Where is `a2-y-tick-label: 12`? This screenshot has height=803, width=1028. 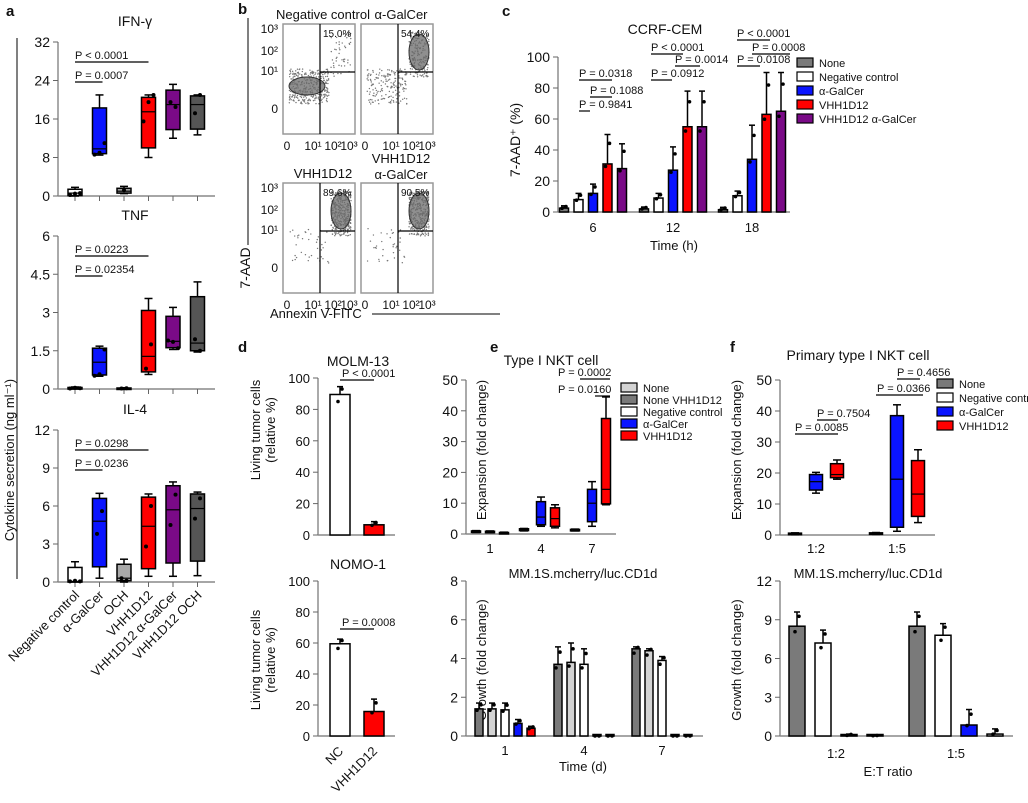
a2-y-tick-label: 12 is located at coordinates (42, 430).